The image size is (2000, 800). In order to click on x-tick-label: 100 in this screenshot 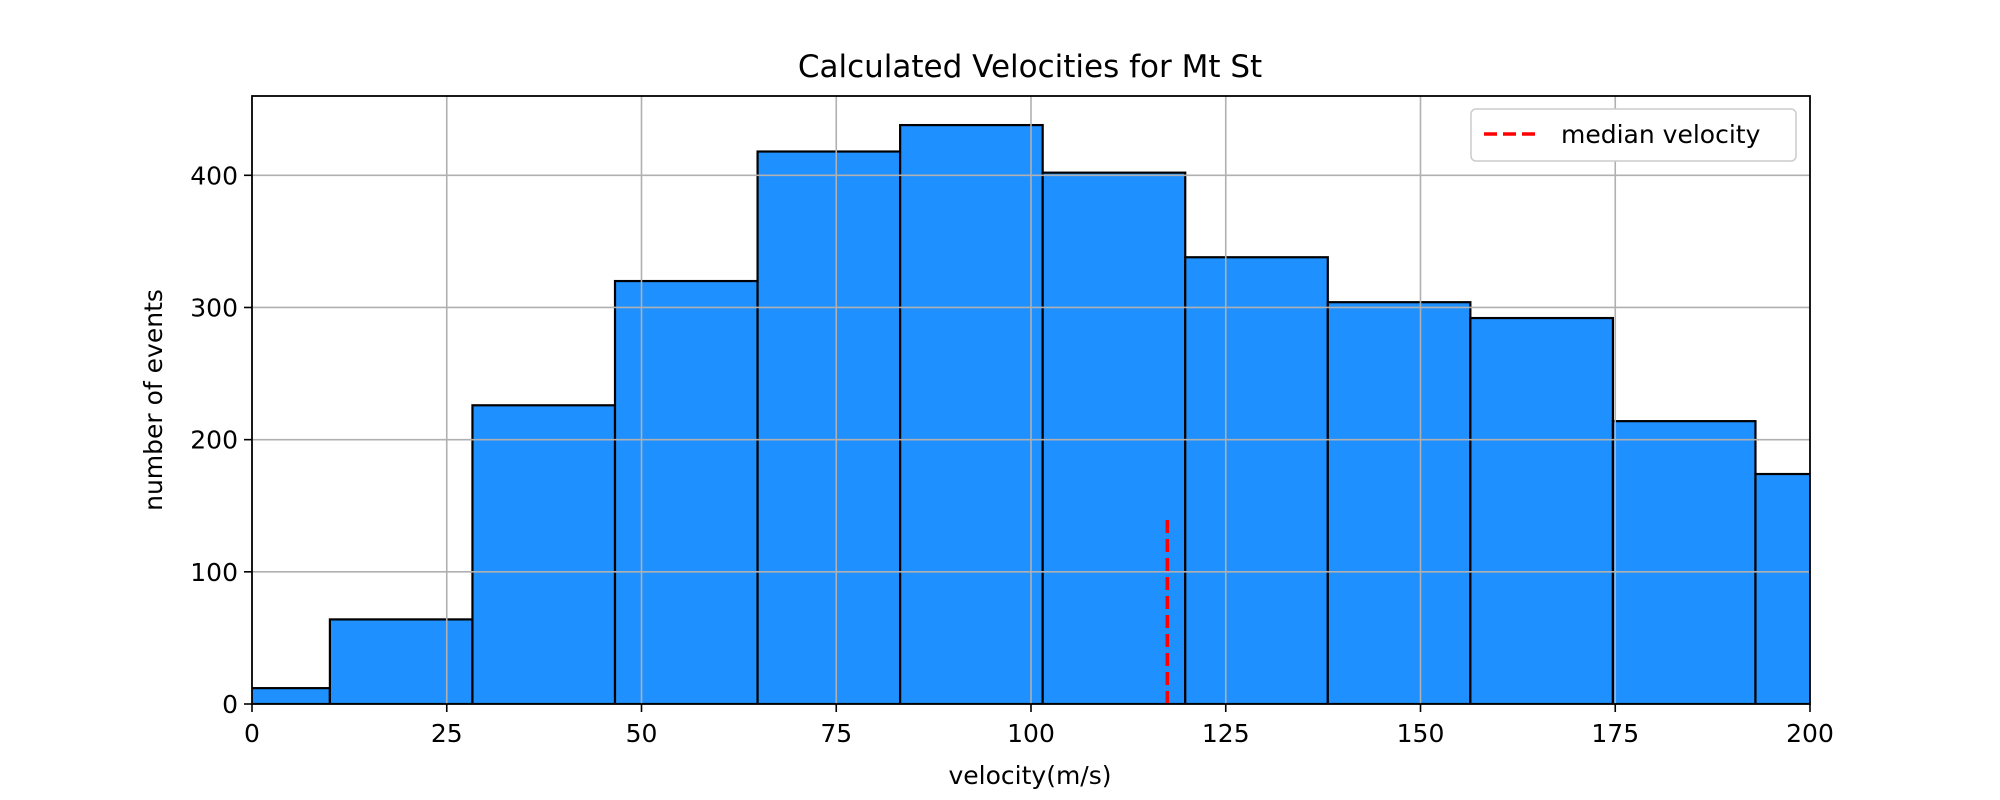, I will do `click(1031, 733)`.